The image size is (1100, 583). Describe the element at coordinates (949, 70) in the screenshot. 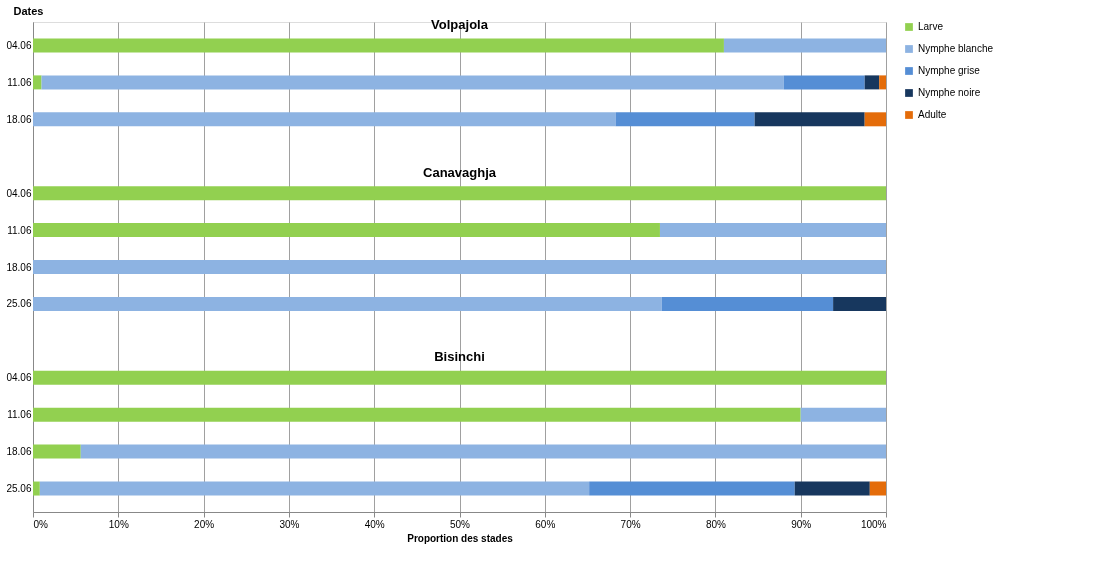

I see `legend-label: Nymphe grise` at that location.